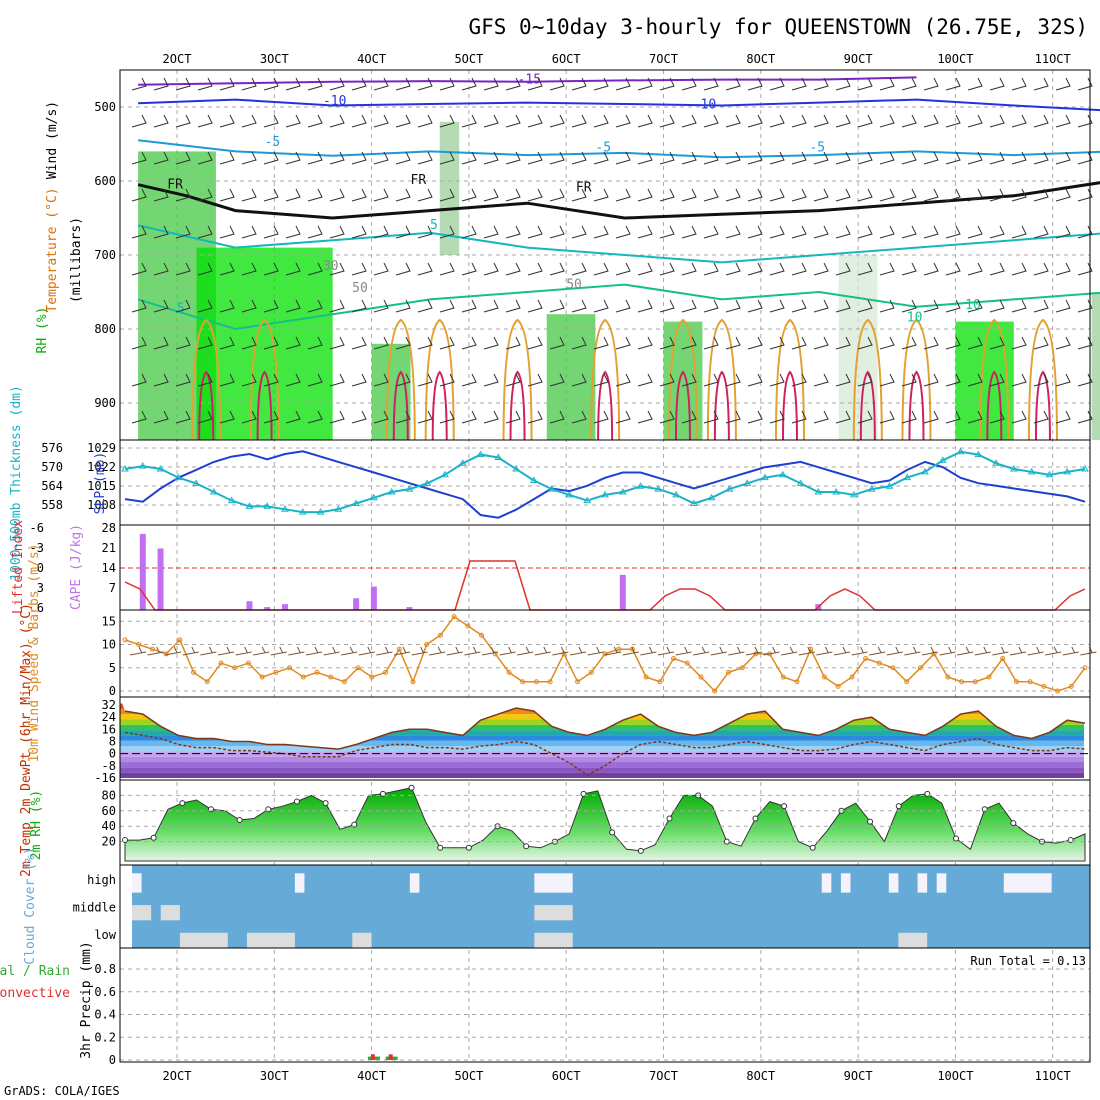 This screenshot has height=1100, width=1100. What do you see at coordinates (605, 723) in the screenshot?
I see `temp-mask` at bounding box center [605, 723].